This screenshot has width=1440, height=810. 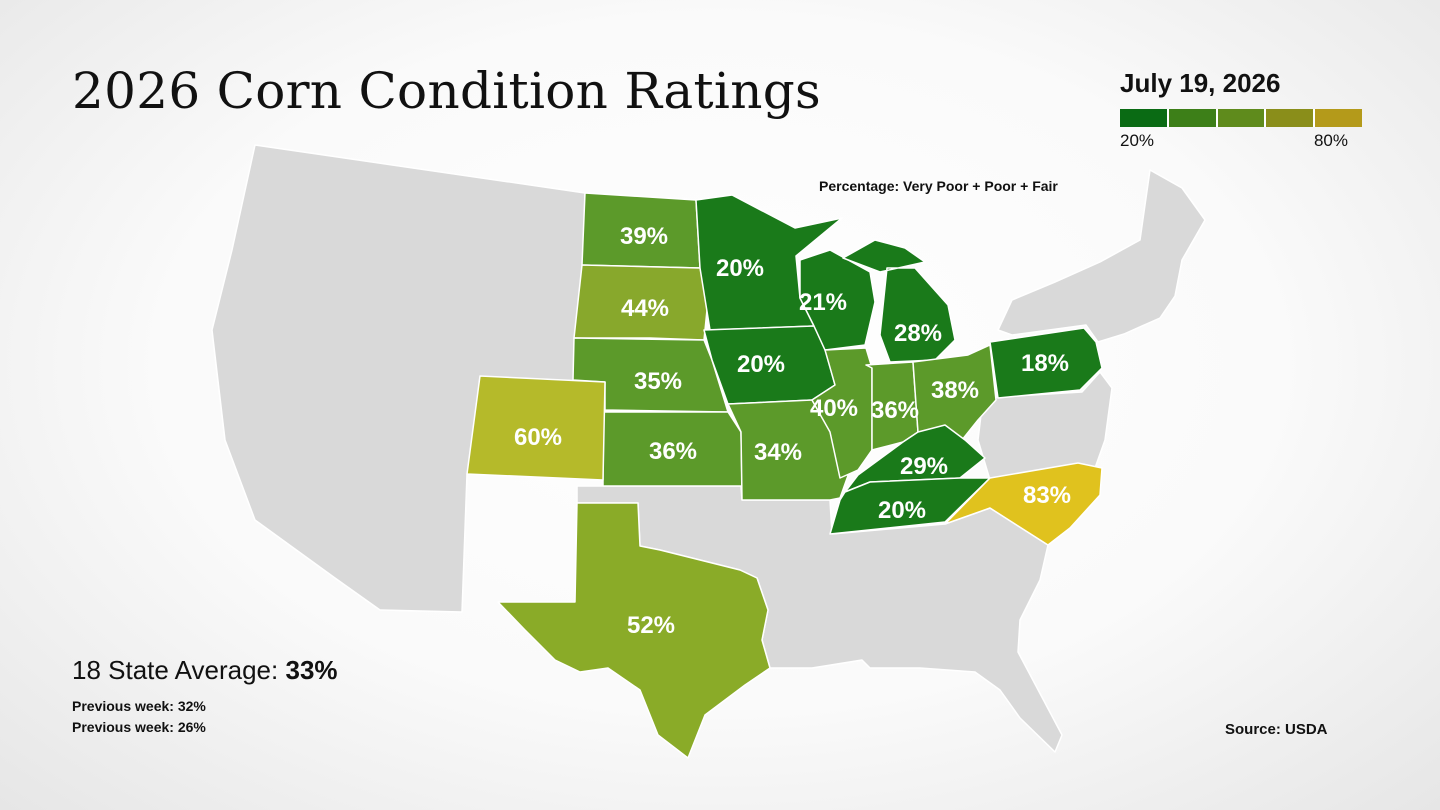 What do you see at coordinates (938, 186) in the screenshot?
I see `metric-note: Percentage: Very Poor + Poor + Fair` at bounding box center [938, 186].